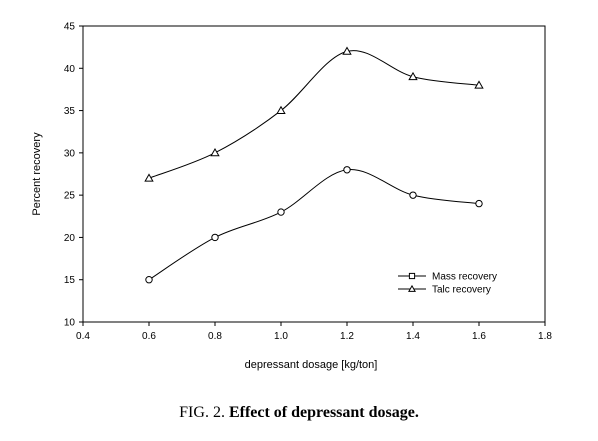 The image size is (598, 441). Describe the element at coordinates (461, 290) in the screenshot. I see `legend-label-talc-recovery: Talc recovery` at that location.